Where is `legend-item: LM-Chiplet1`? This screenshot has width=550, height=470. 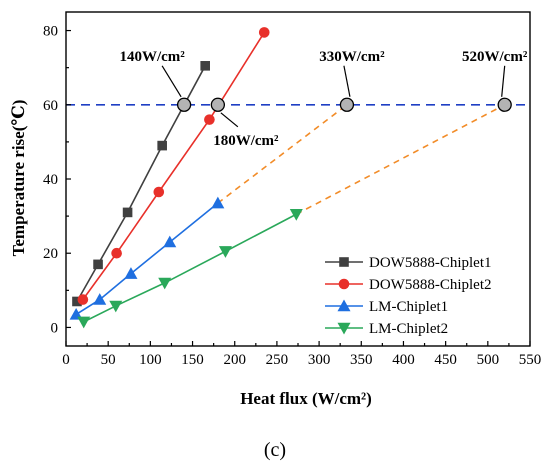 legend-item: LM-Chiplet1 is located at coordinates (386, 307).